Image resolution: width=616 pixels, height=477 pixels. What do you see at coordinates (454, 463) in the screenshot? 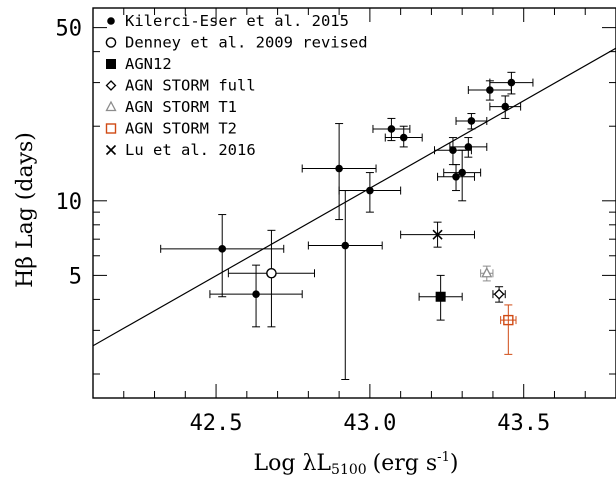
I see `x-axis-title-end: )` at bounding box center [454, 463].